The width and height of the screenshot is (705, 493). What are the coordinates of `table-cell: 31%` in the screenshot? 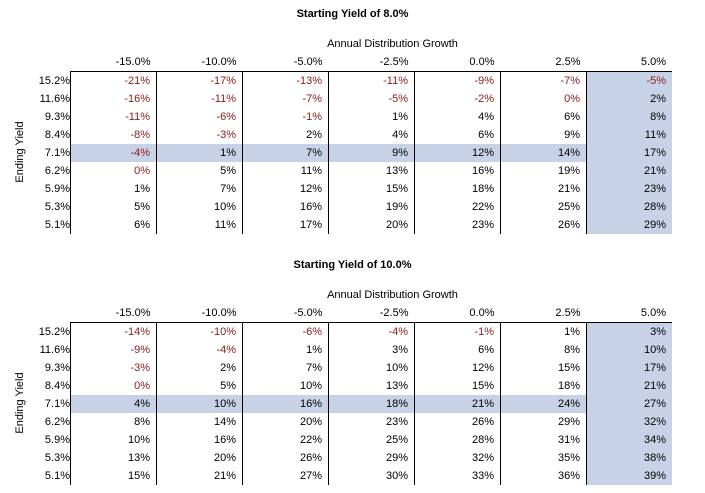 It's located at (543, 440).